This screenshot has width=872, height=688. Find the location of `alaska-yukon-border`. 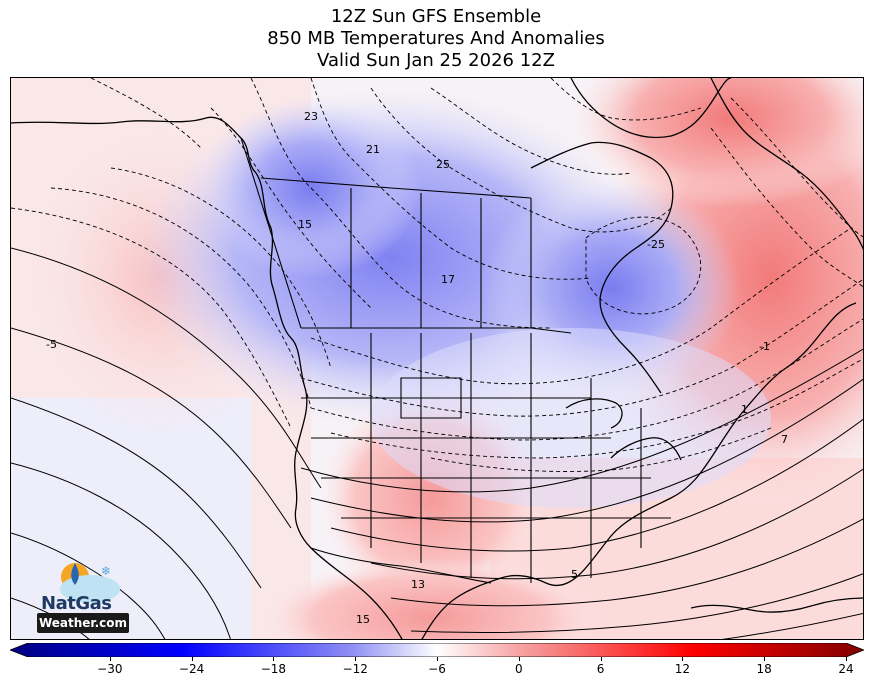

alaska-yukon-border is located at coordinates (271, 233).